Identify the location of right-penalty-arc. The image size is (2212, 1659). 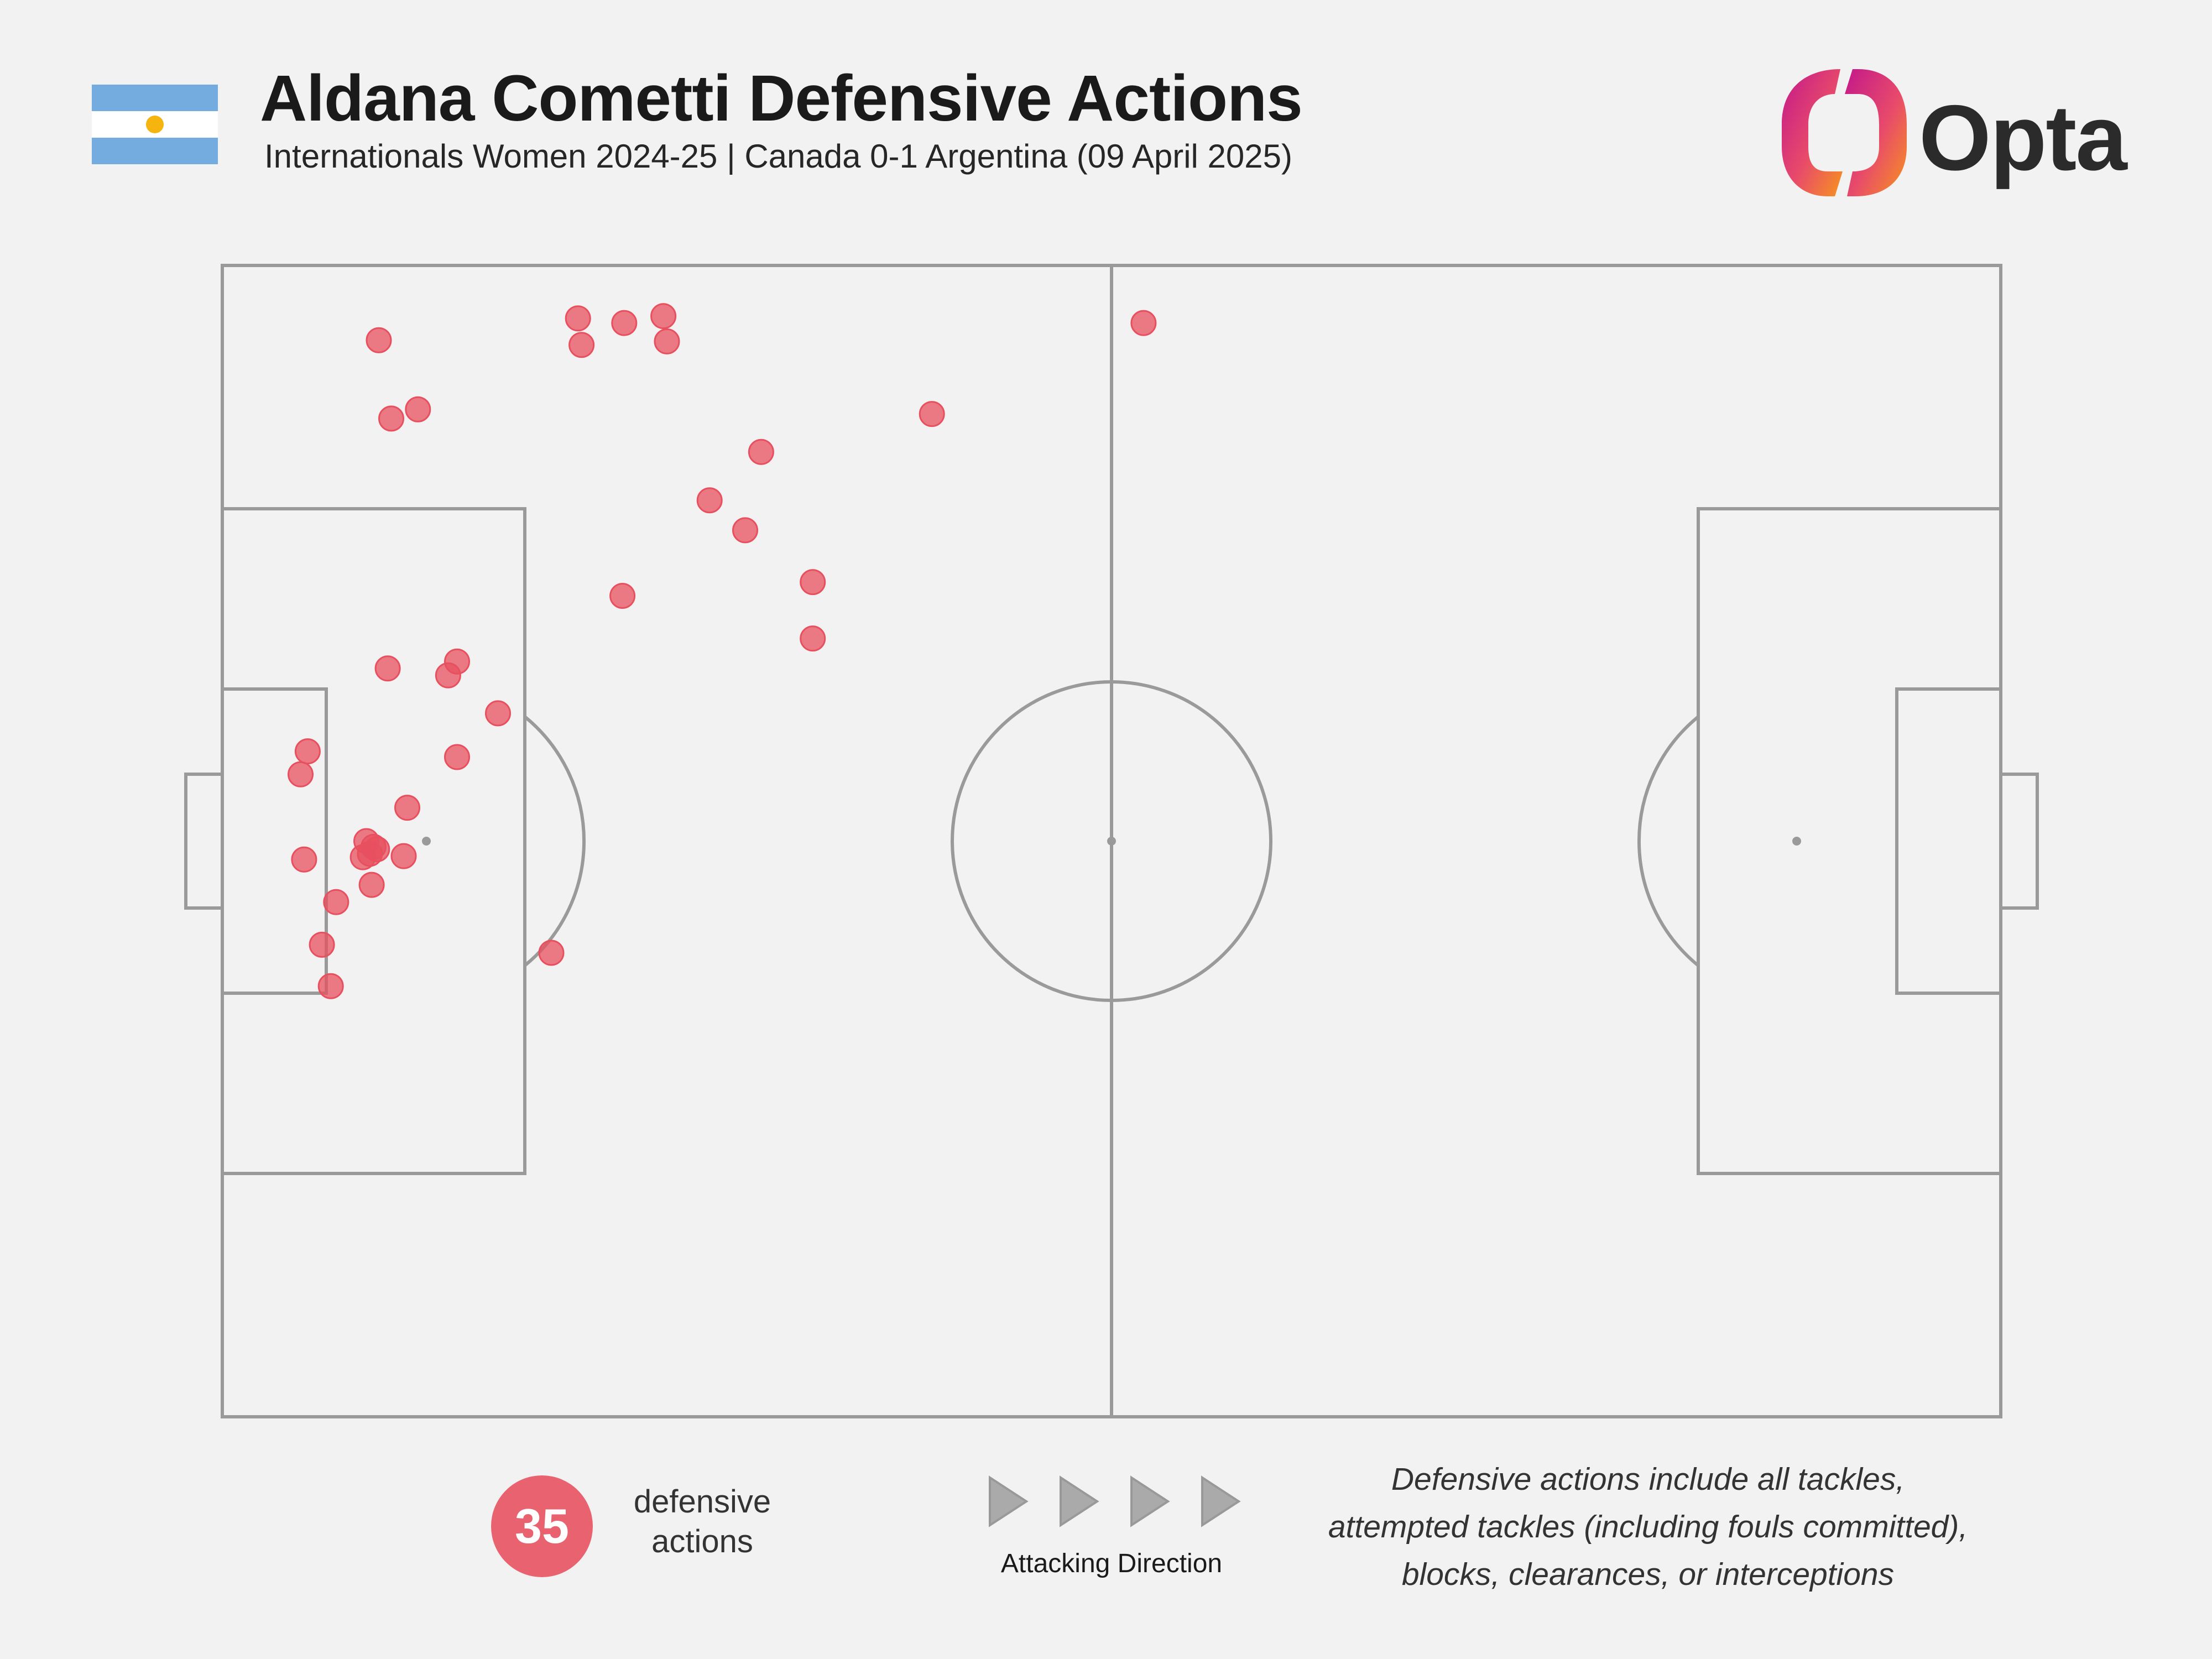
(1668, 841).